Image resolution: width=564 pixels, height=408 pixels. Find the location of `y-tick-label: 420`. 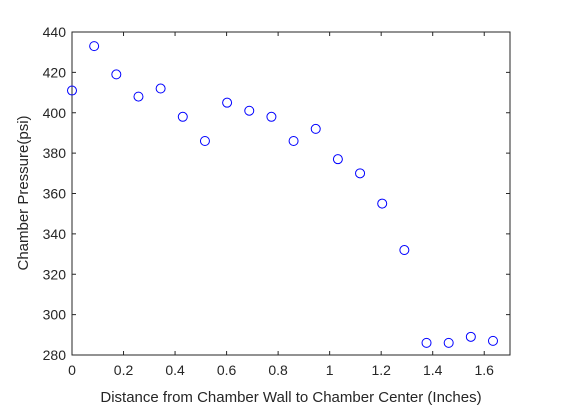

y-tick-label: 420 is located at coordinates (55, 72).